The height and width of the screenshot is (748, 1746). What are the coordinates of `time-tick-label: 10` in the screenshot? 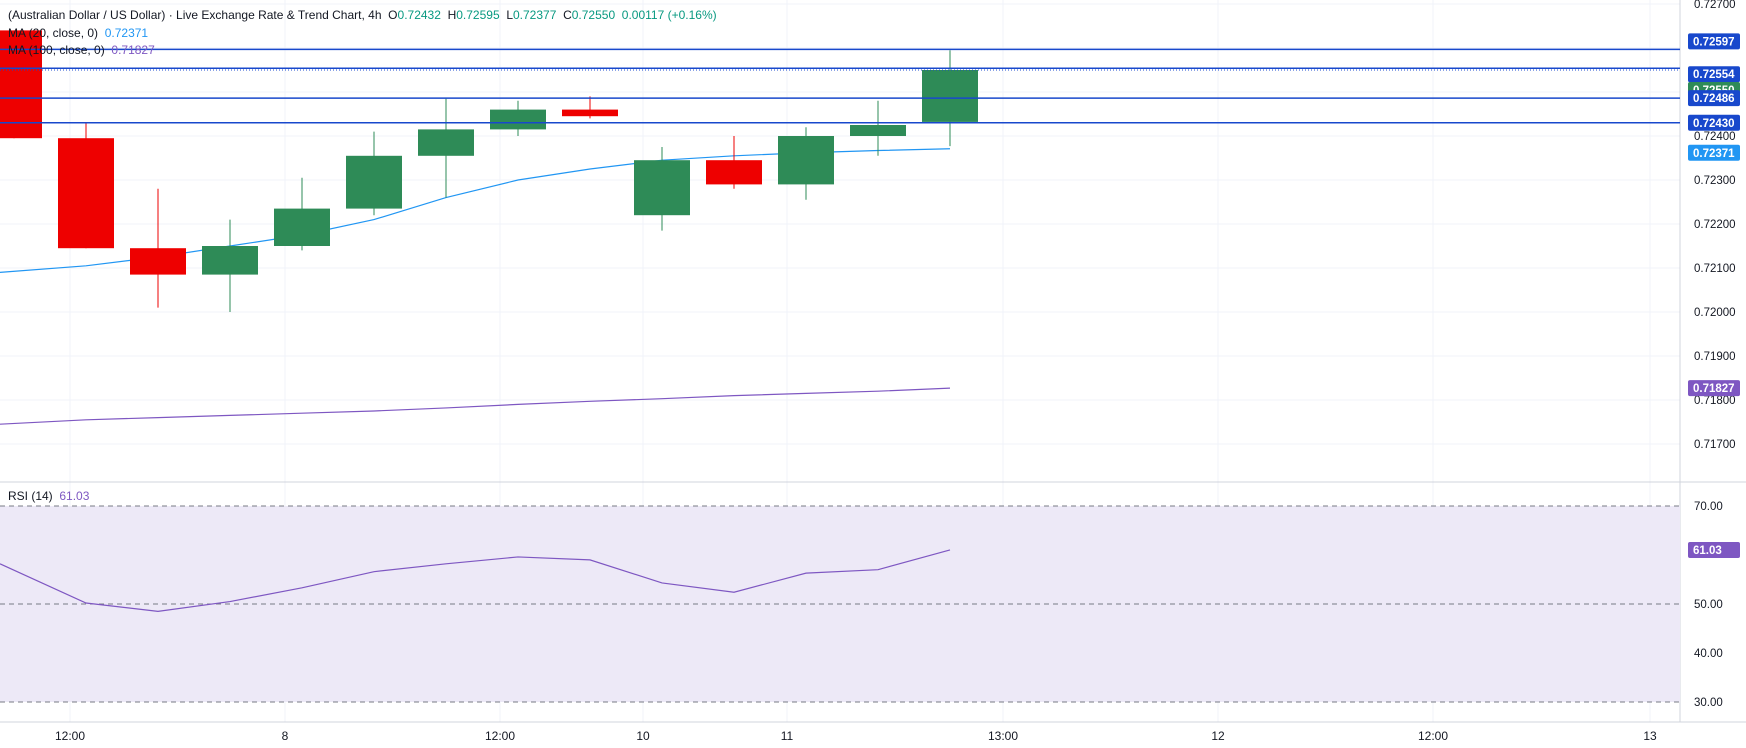 It's located at (643, 736).